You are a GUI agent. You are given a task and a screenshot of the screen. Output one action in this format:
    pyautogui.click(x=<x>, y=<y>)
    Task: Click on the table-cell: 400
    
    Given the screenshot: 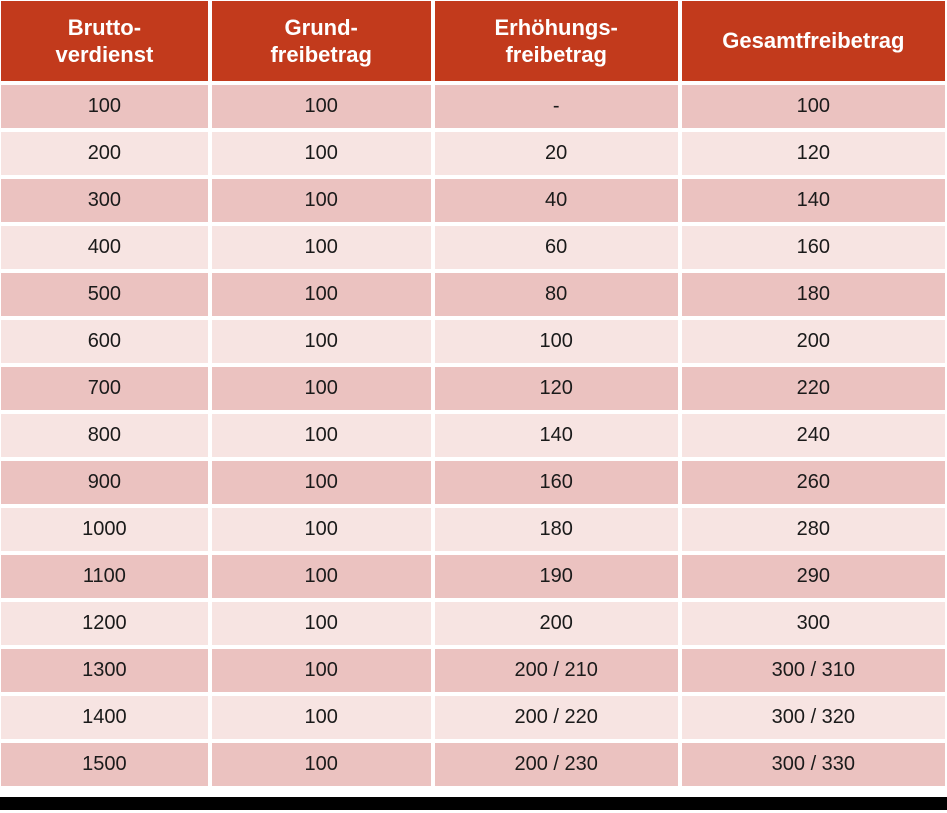 What is the action you would take?
    pyautogui.click(x=106, y=247)
    